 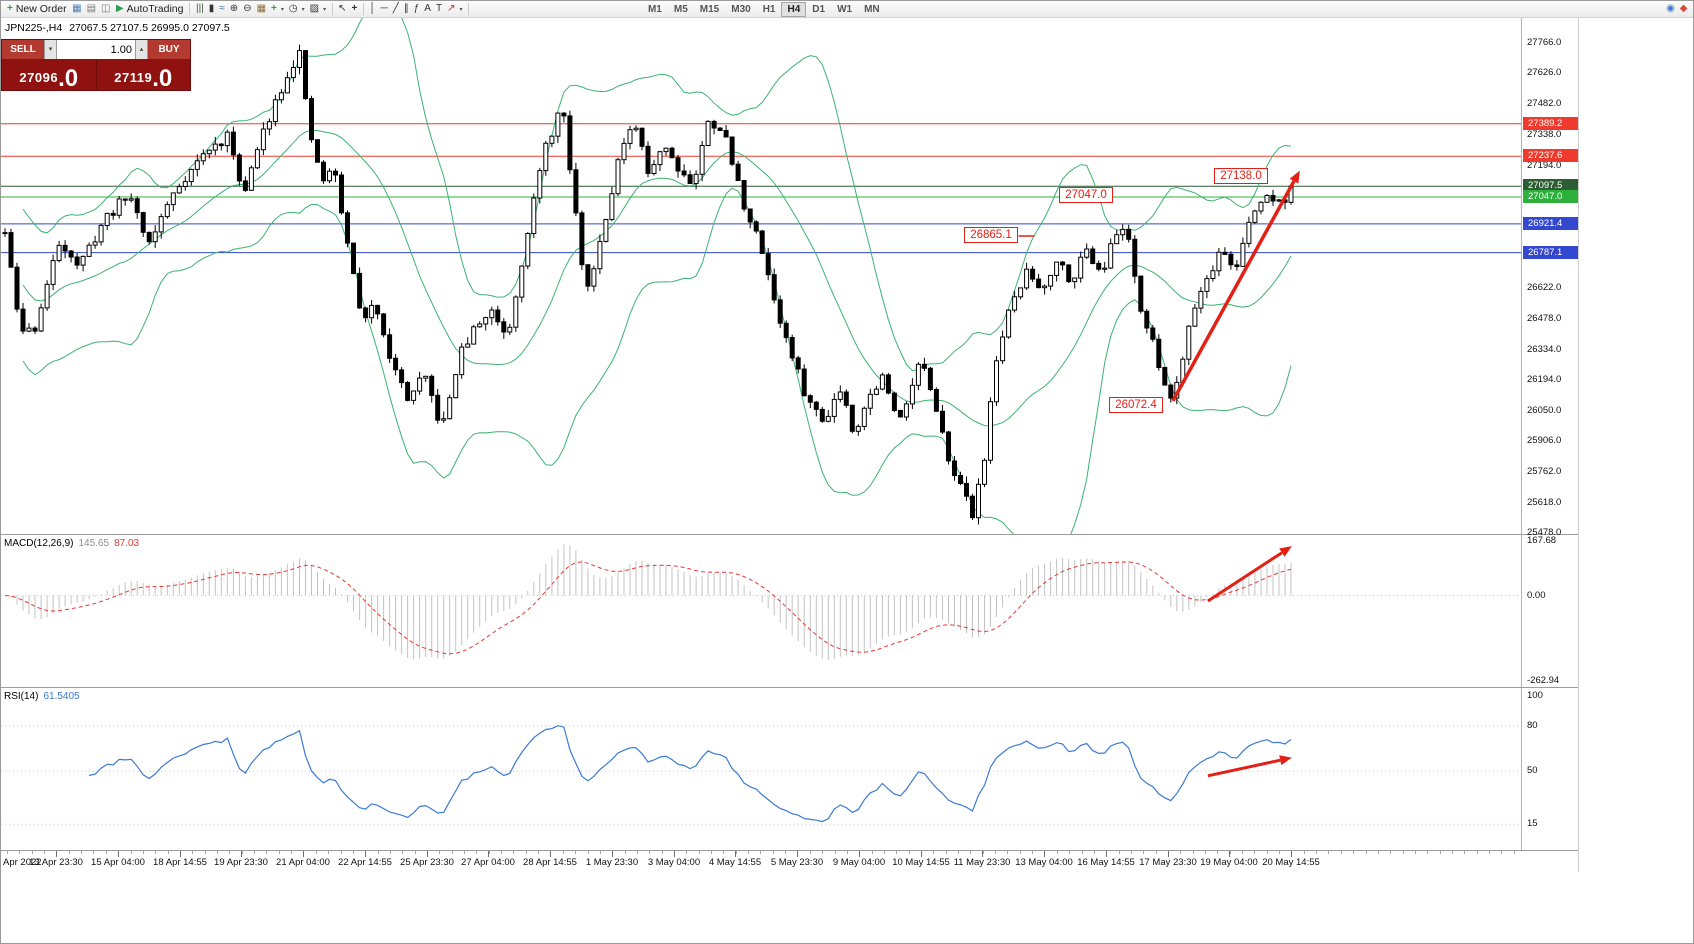 I want to click on arrows-tool-icon: ↗ ▾, so click(x=455, y=9).